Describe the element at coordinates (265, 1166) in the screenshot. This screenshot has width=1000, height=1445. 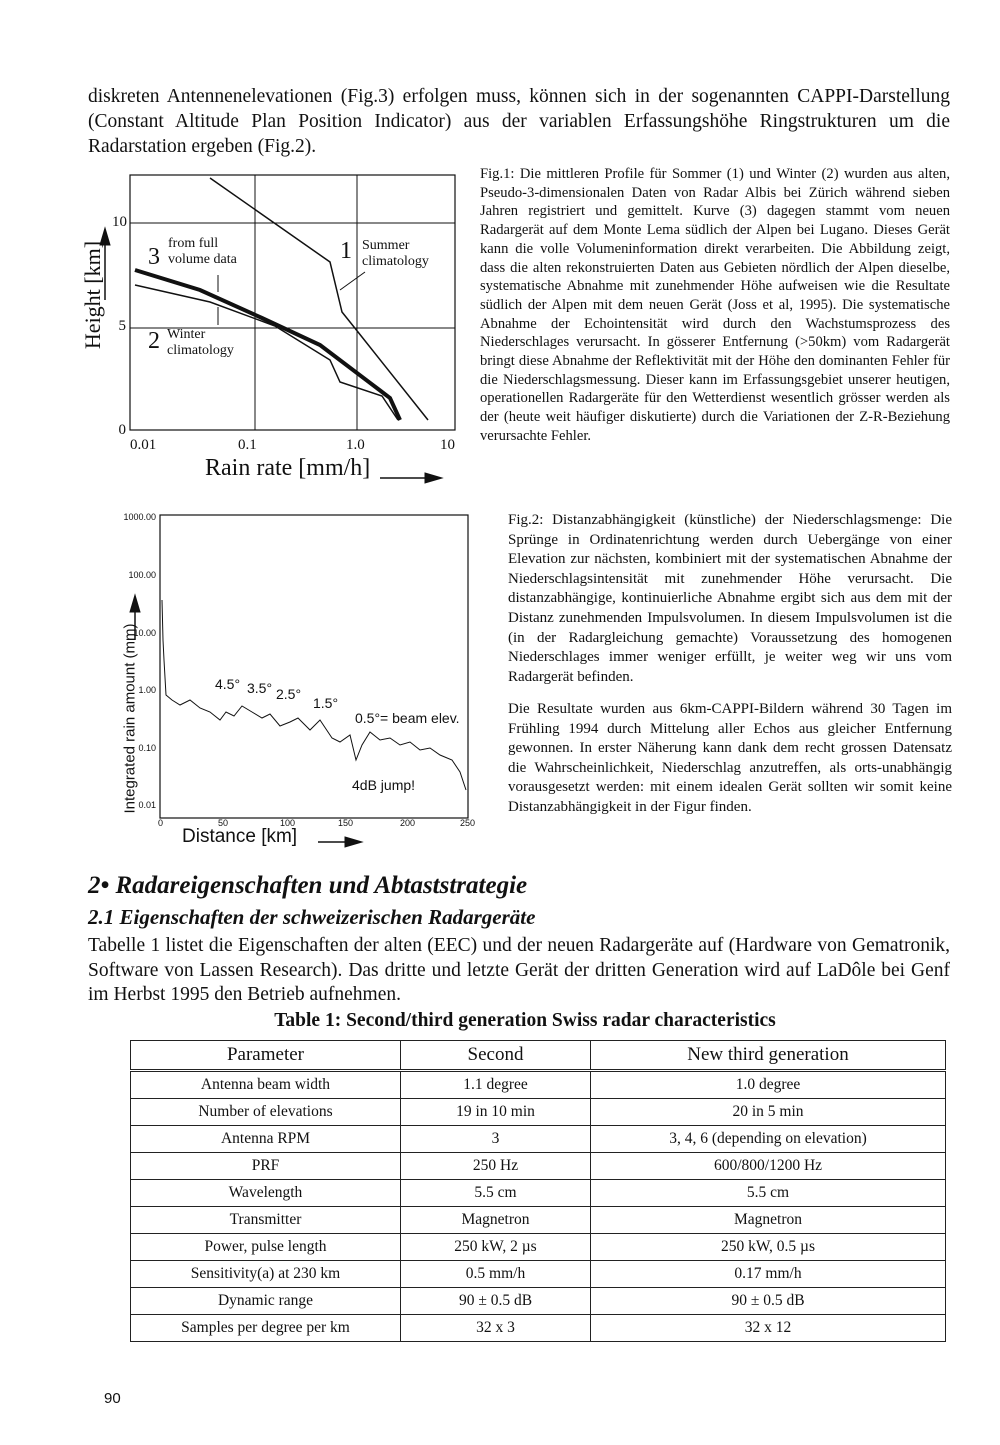
I see `table-cell: PRF` at that location.